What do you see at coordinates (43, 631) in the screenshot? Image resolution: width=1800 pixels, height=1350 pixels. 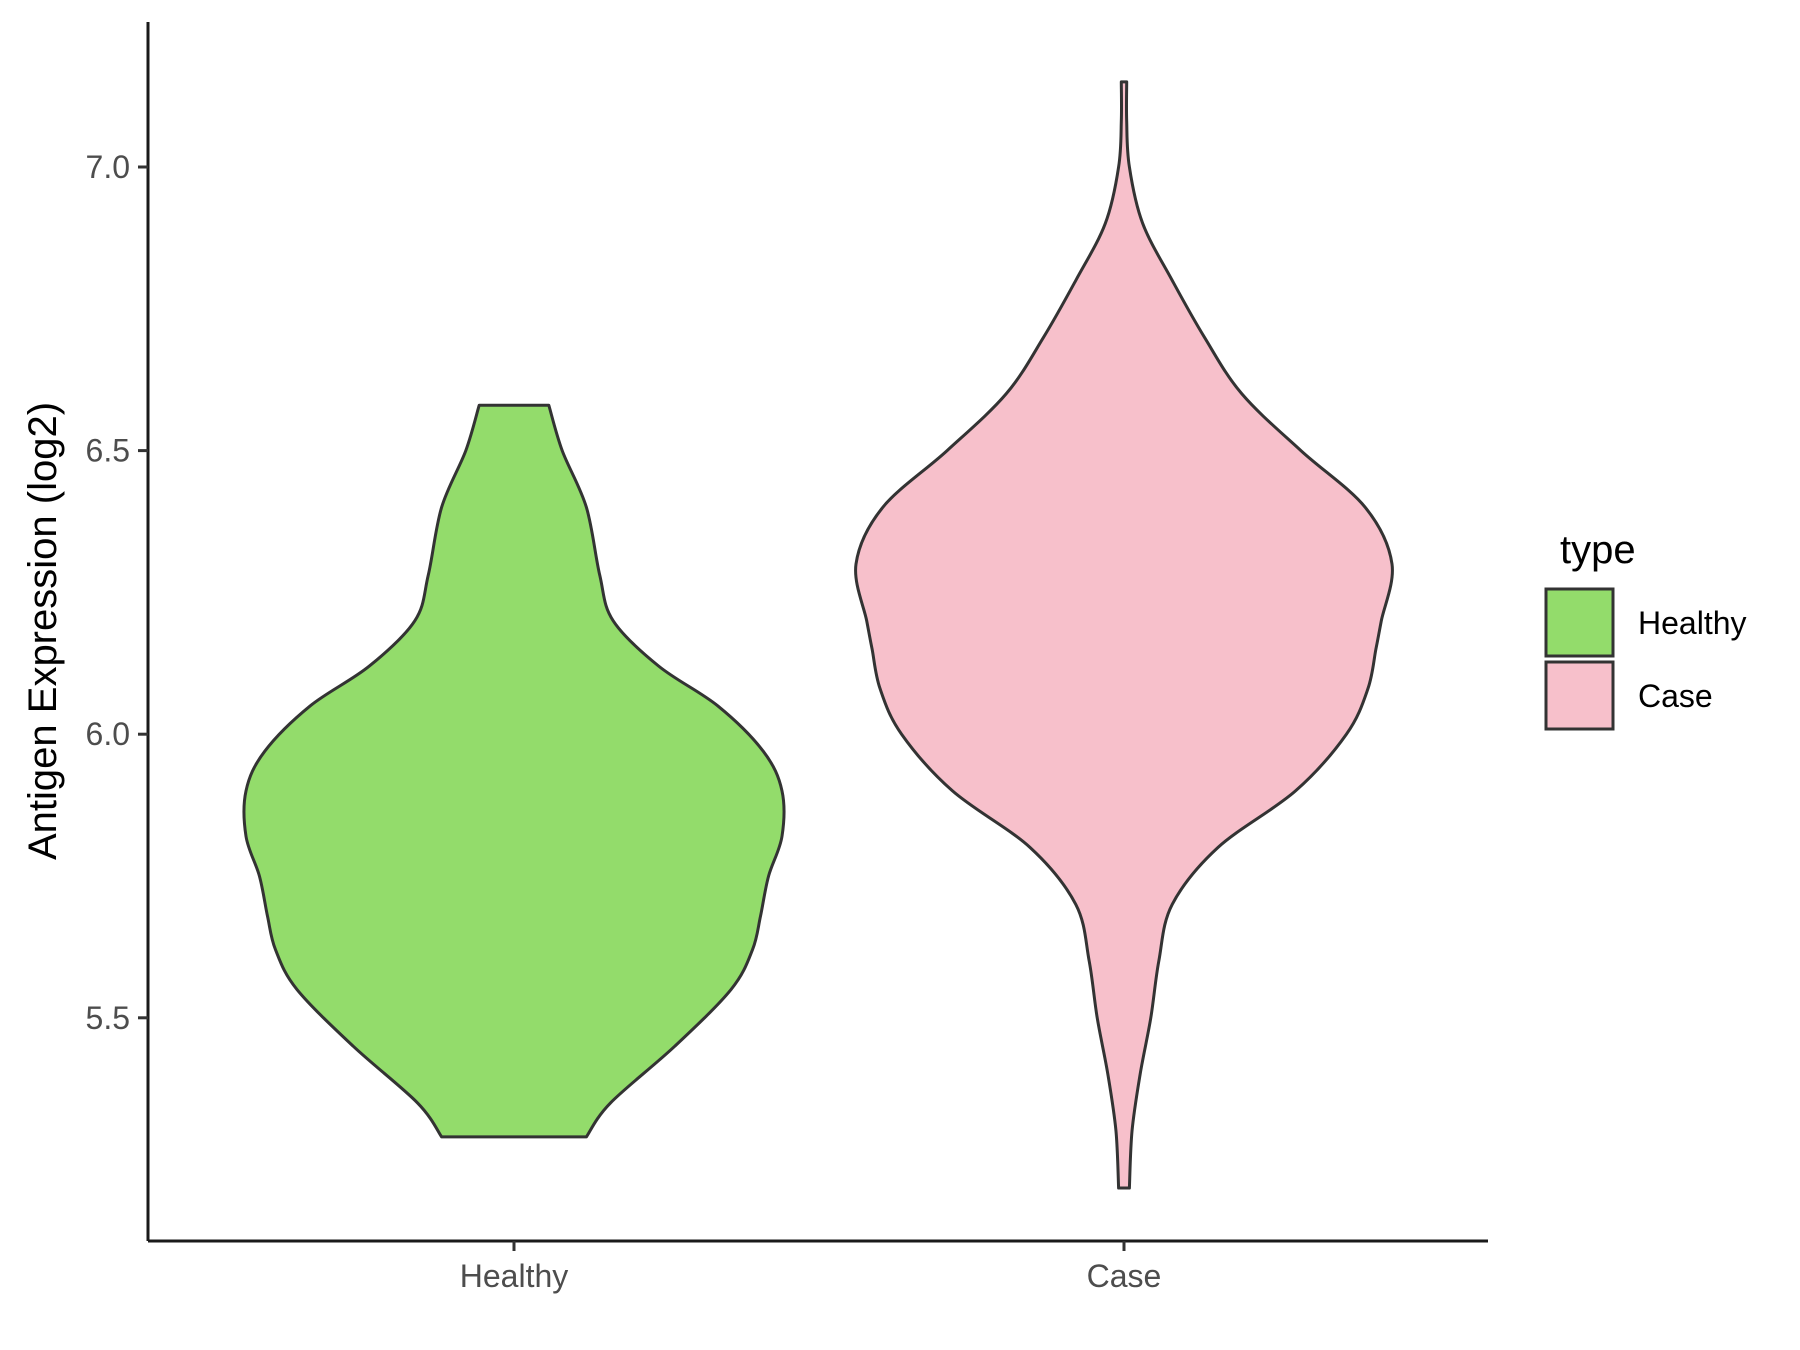 I see `y-axis-title: Antigen Expression (log2)` at bounding box center [43, 631].